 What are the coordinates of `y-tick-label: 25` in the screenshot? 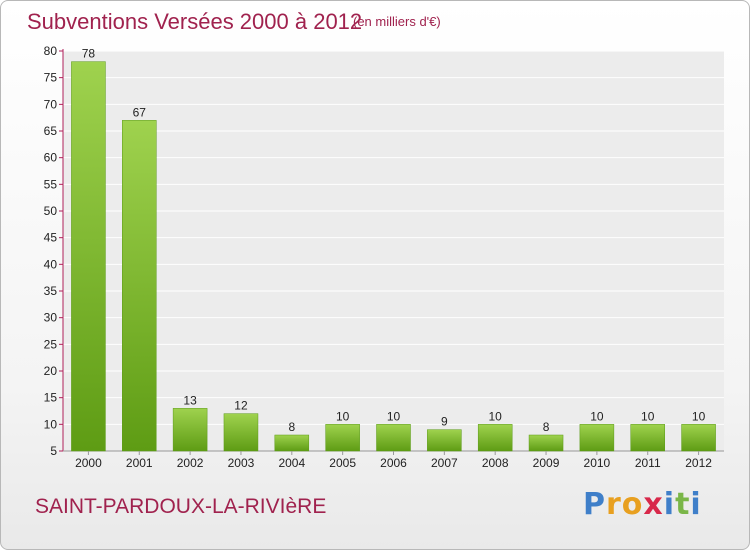 It's located at (51, 344).